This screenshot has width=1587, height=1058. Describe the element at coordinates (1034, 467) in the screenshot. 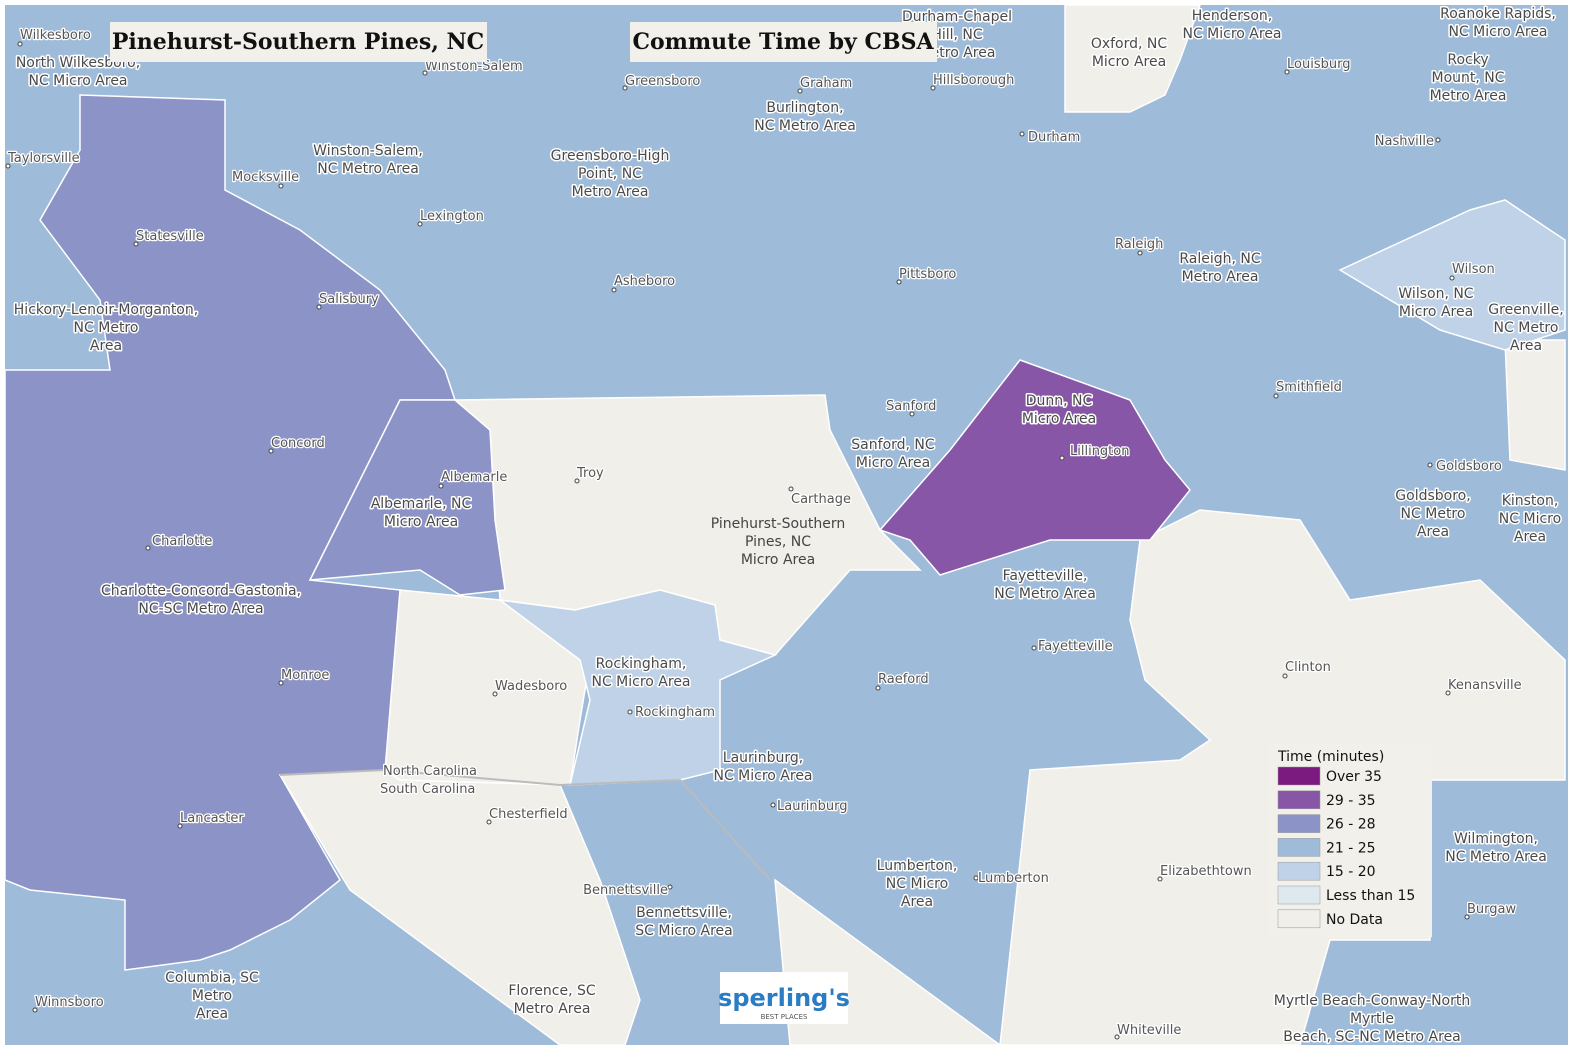

I see `dunn-area` at that location.